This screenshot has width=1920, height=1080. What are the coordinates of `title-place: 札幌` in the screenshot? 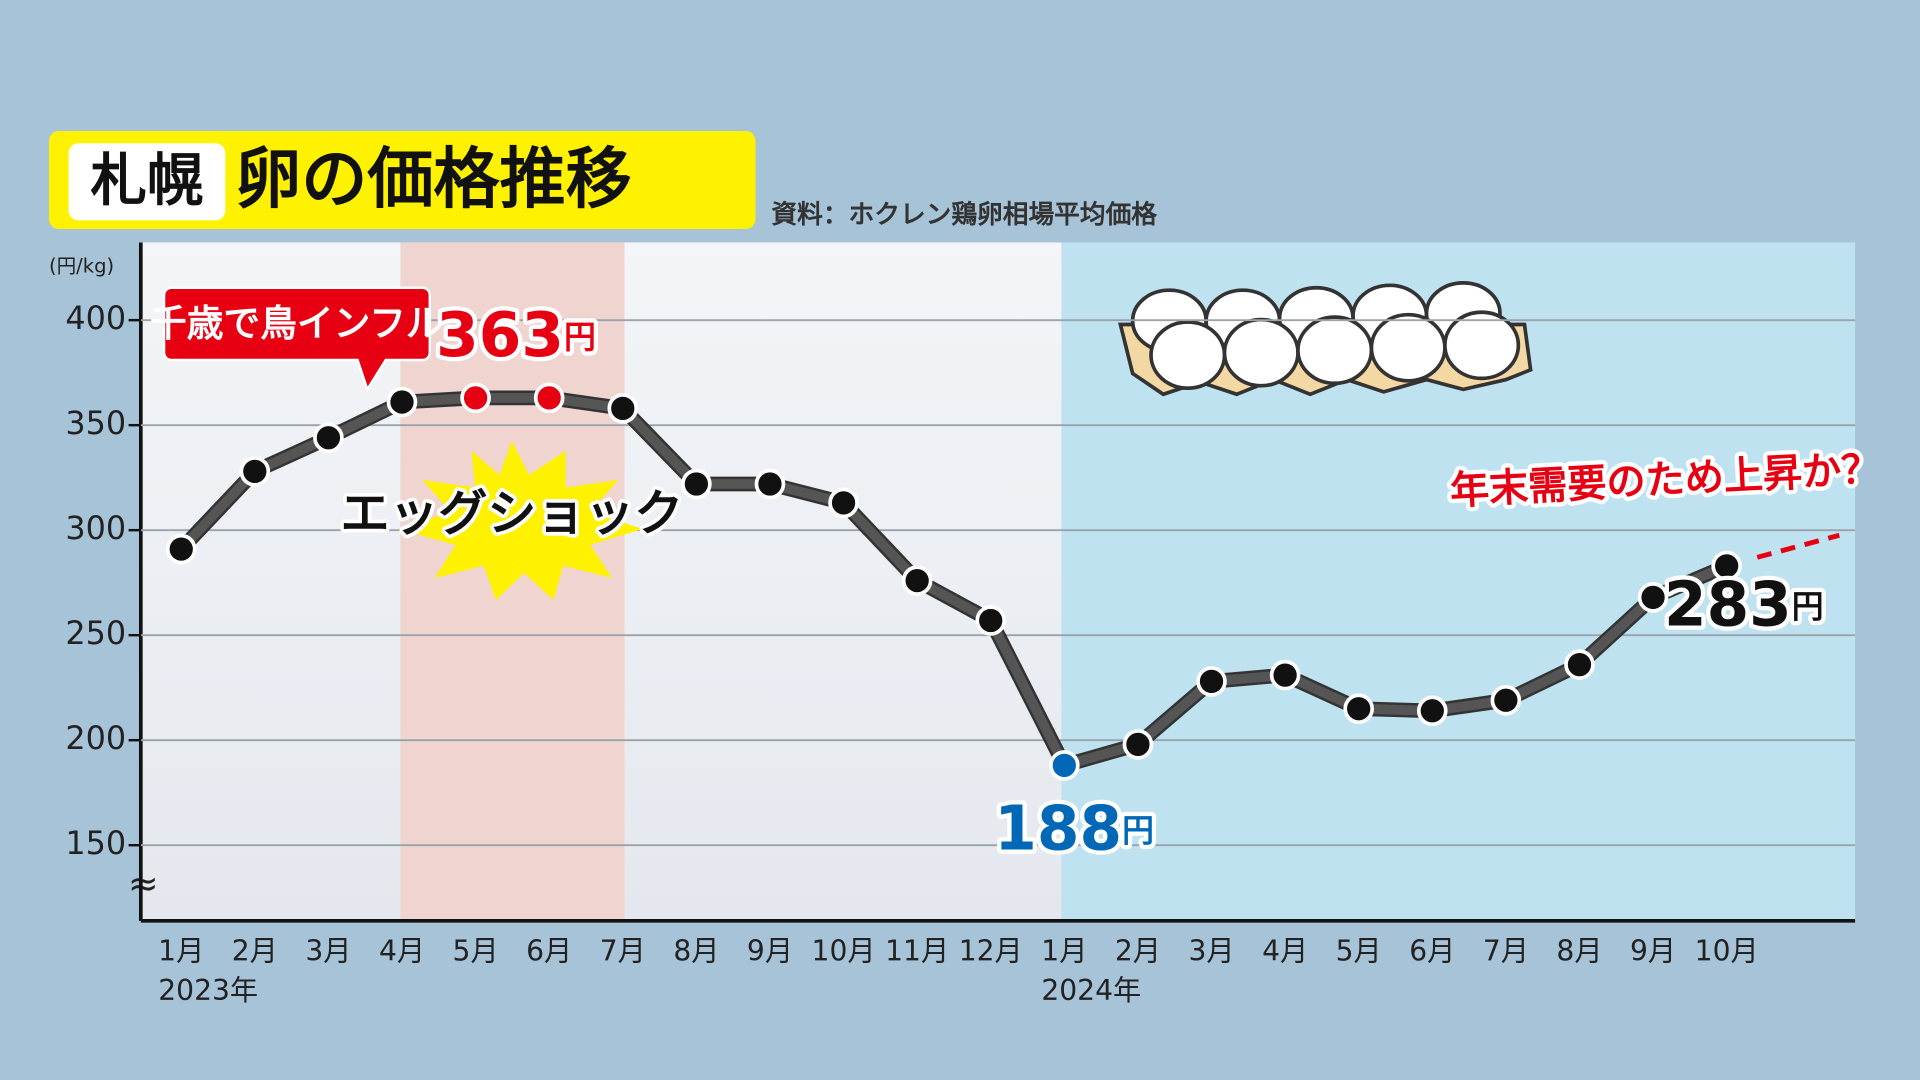 It's located at (147, 180).